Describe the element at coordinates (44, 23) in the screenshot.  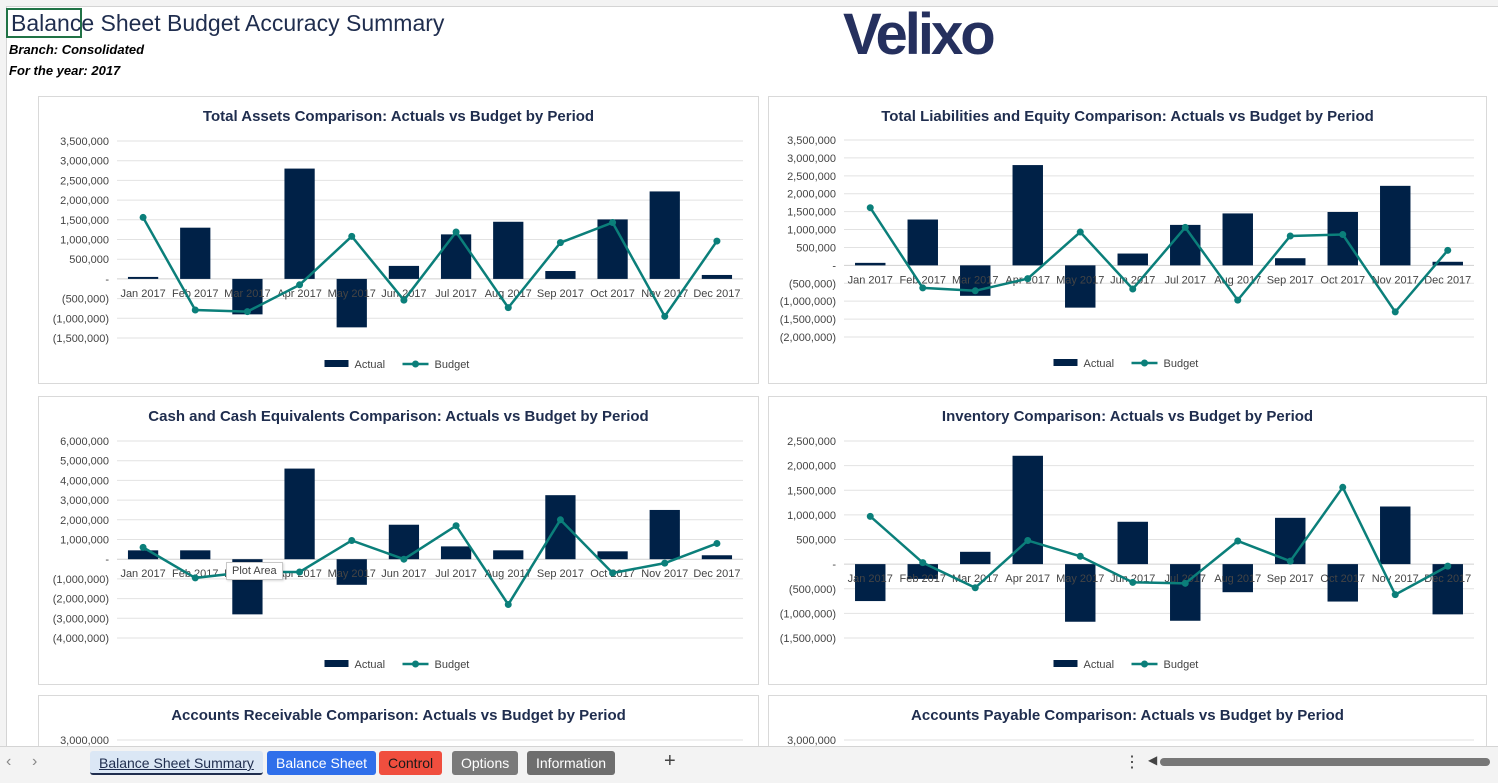
I see `selected-cell` at that location.